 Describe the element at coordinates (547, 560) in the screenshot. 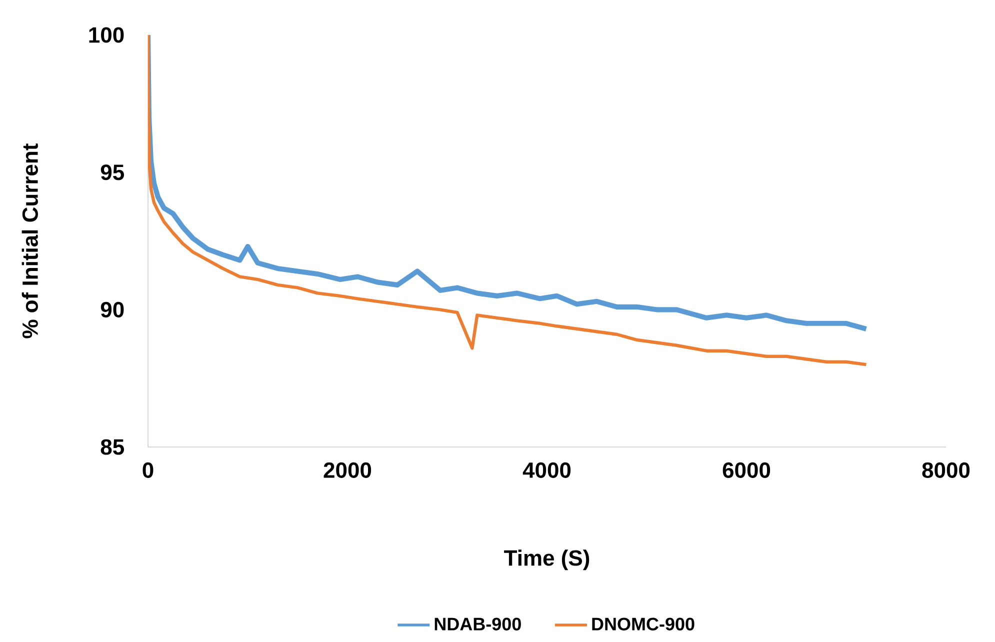

I see `x-axis-title: Time (S)` at that location.